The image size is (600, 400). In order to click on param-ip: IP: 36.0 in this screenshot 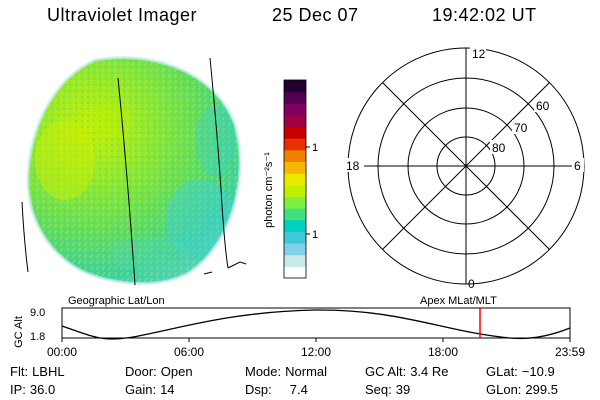, I will do `click(32, 389)`.